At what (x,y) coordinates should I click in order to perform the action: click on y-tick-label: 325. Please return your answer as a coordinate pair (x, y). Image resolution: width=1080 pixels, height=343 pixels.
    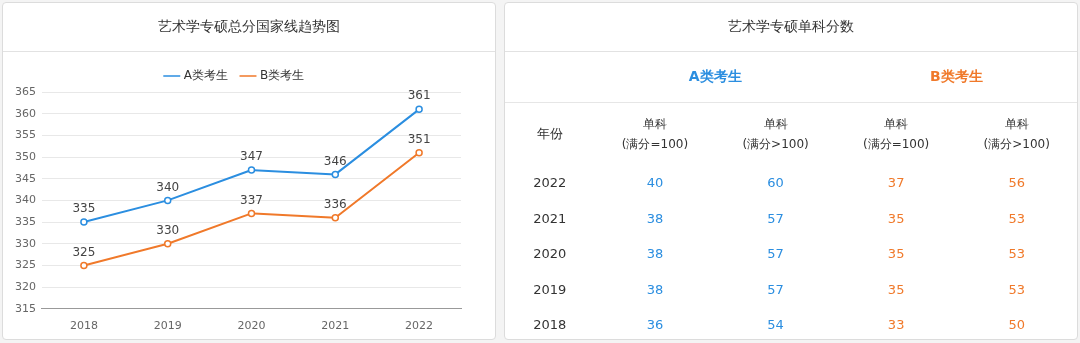
    Looking at the image, I should click on (25, 265).